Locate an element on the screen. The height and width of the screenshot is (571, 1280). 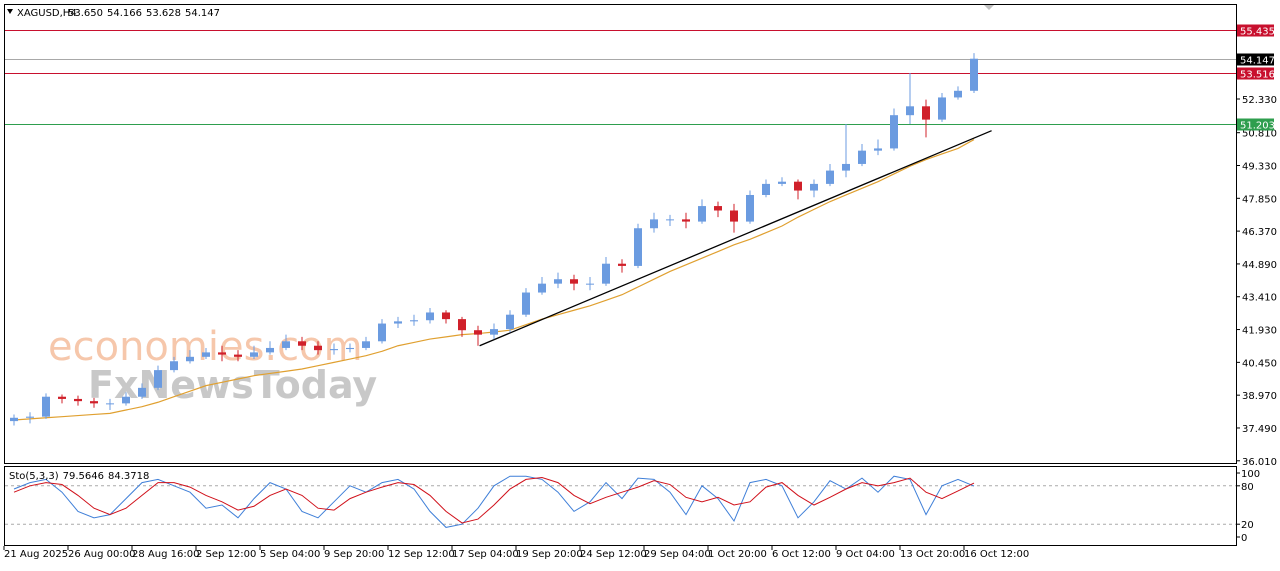
x-tick-label: 9 Oct 04:00 is located at coordinates (865, 554).